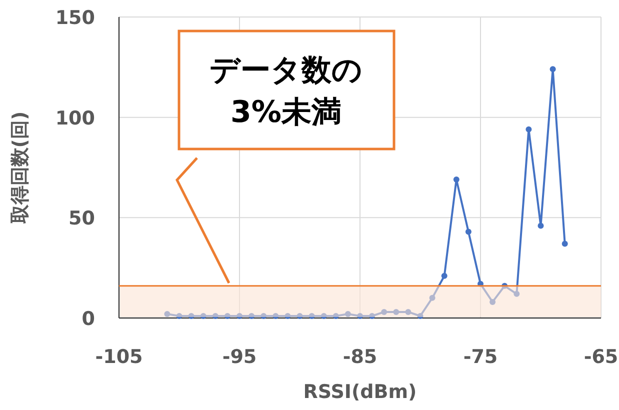  What do you see at coordinates (81, 219) in the screenshot?
I see `y-tick-label: 50` at bounding box center [81, 219].